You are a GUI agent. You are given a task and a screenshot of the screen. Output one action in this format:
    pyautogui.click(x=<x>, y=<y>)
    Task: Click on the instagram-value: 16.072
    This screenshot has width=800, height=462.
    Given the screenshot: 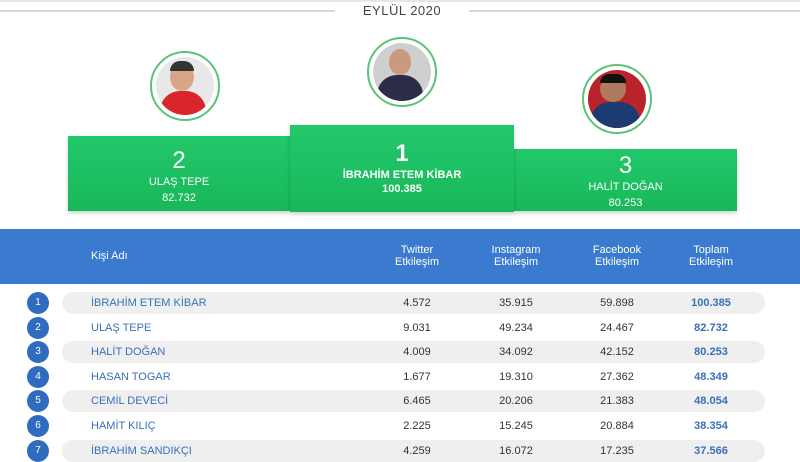 What is the action you would take?
    pyautogui.click(x=516, y=450)
    